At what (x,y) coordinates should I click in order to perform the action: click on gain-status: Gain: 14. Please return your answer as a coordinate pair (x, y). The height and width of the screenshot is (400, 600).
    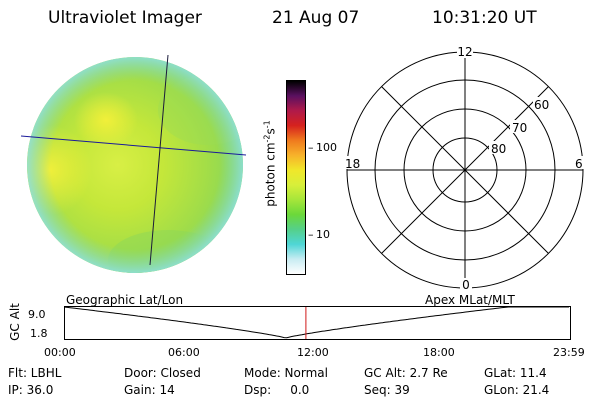
    Looking at the image, I should click on (149, 390).